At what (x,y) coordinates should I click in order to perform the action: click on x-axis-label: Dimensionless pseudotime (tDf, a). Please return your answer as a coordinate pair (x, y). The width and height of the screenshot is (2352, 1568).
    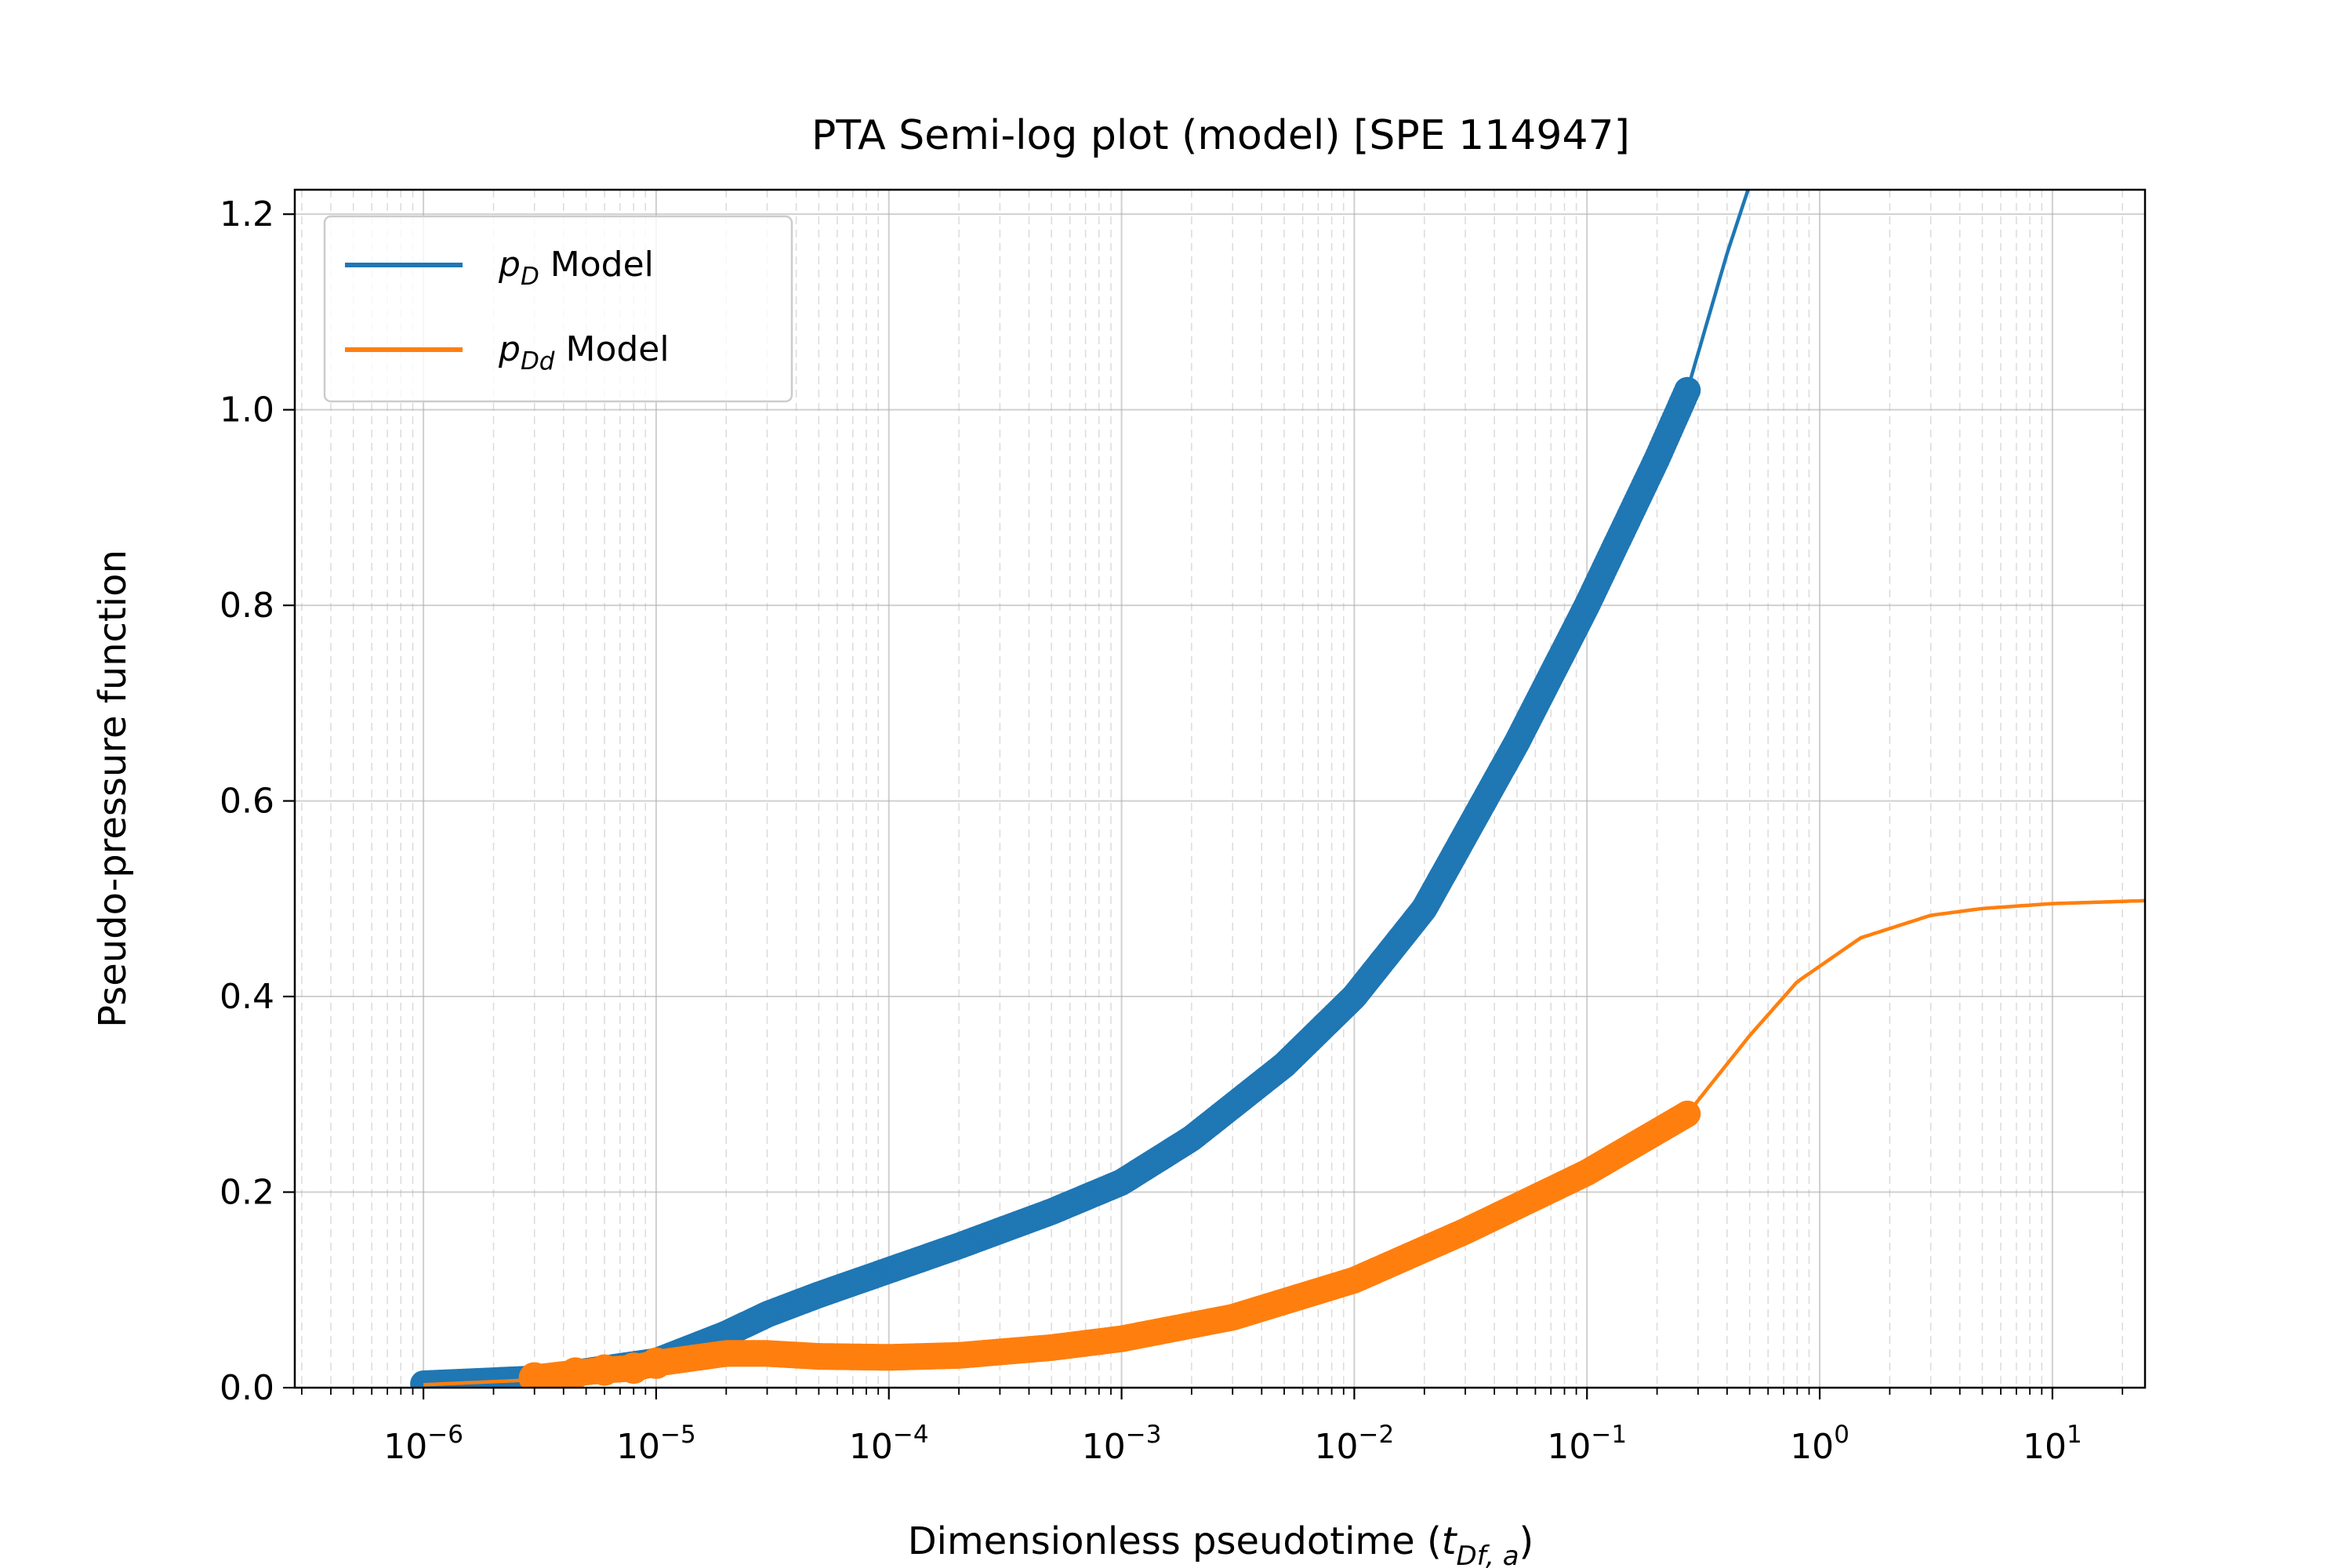
    Looking at the image, I should click on (1221, 1543).